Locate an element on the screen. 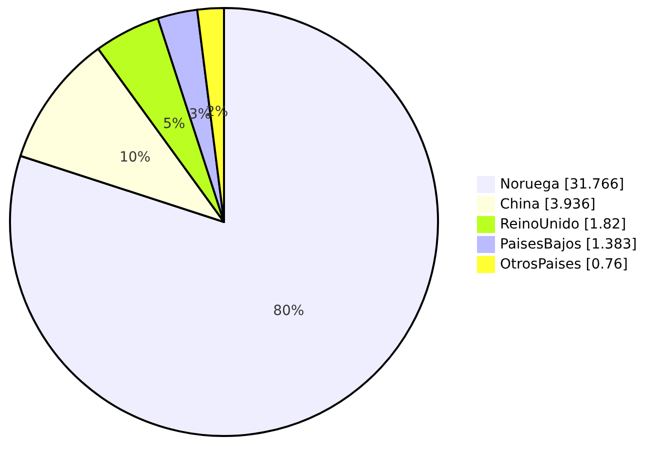  data-label: 10% is located at coordinates (135, 157).